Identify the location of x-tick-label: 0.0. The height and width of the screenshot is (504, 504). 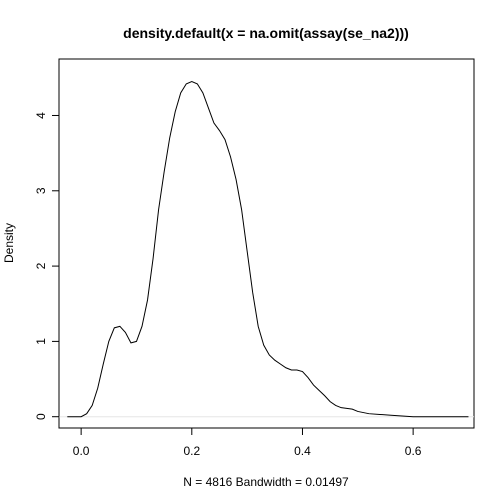
(81, 451).